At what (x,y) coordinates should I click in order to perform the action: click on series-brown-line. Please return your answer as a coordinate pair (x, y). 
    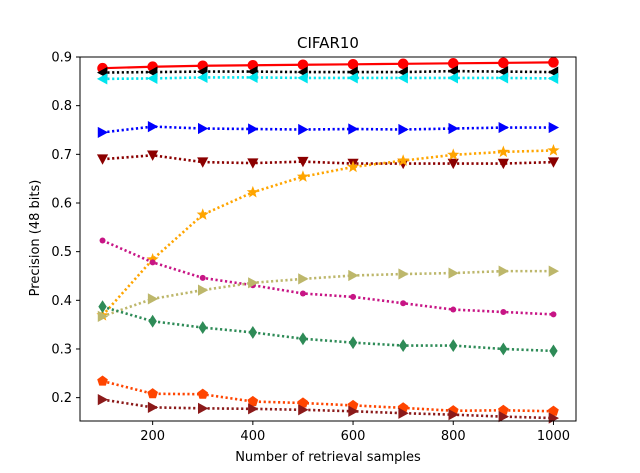
    Looking at the image, I should click on (328, 409).